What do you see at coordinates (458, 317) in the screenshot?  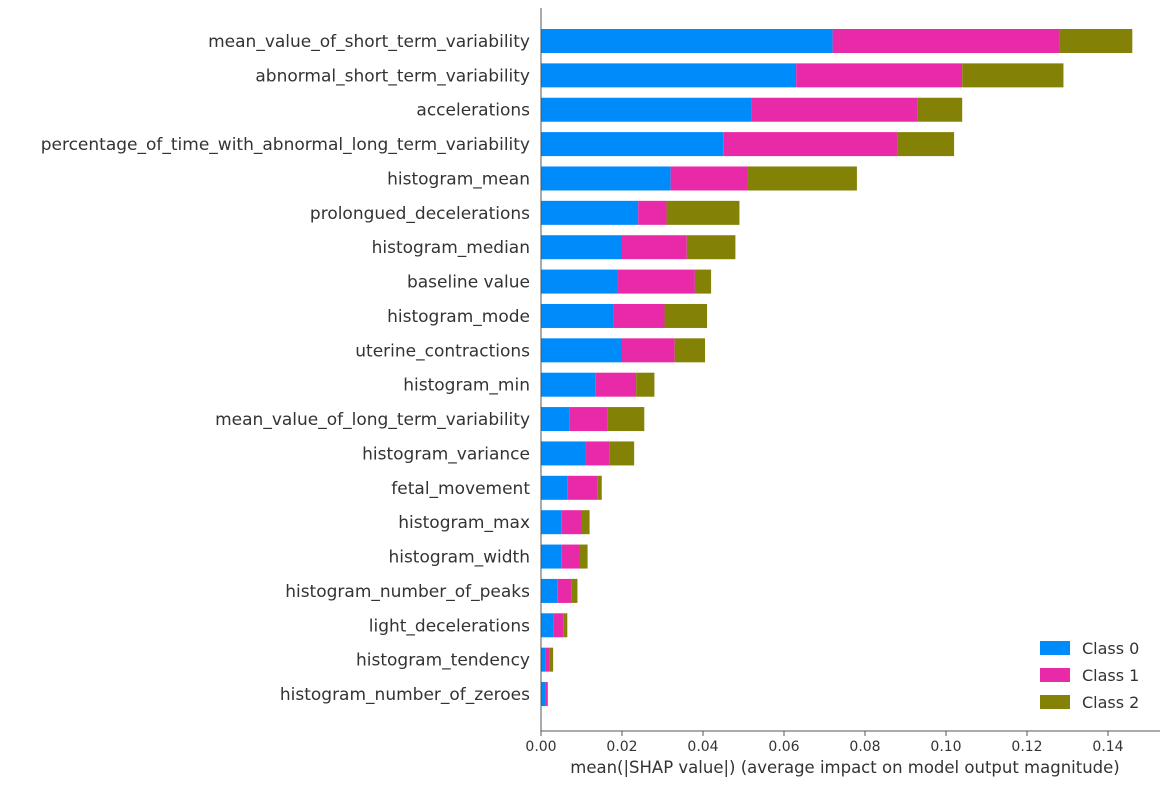 I see `y-tick-label: histogram_mode` at bounding box center [458, 317].